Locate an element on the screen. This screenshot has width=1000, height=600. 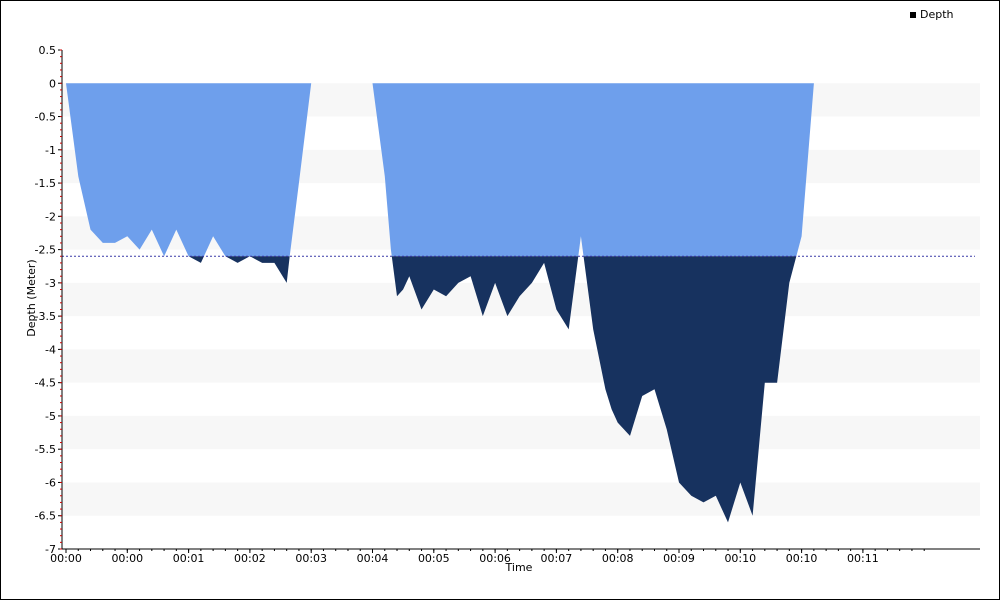
y-tick-label: -5.5 is located at coordinates (45, 449).